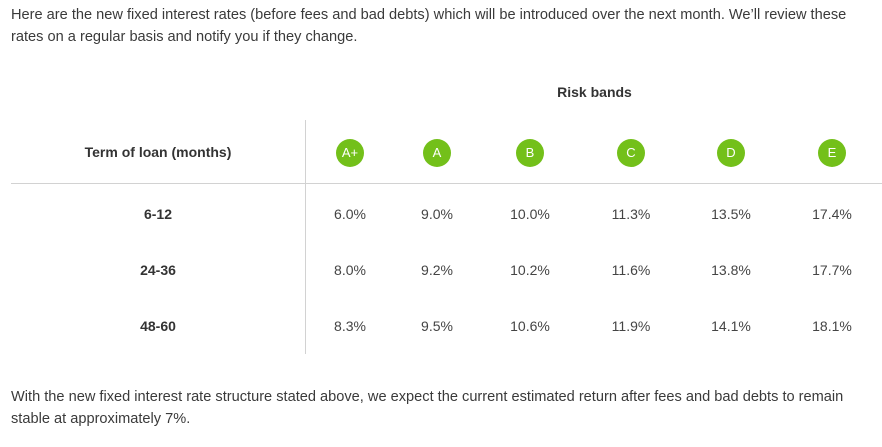  I want to click on rate-cell: 8.0%, so click(350, 270).